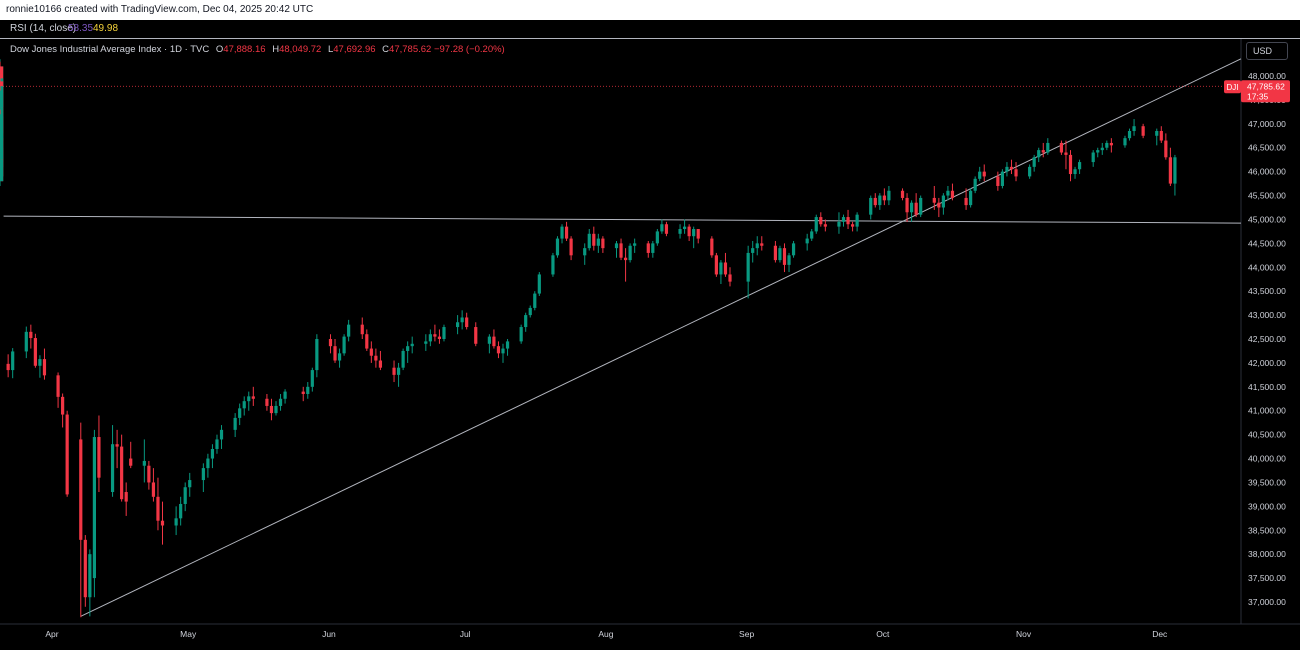 The width and height of the screenshot is (1300, 650). What do you see at coordinates (1233, 87) in the screenshot?
I see `price-tag-symbol: DJI` at bounding box center [1233, 87].